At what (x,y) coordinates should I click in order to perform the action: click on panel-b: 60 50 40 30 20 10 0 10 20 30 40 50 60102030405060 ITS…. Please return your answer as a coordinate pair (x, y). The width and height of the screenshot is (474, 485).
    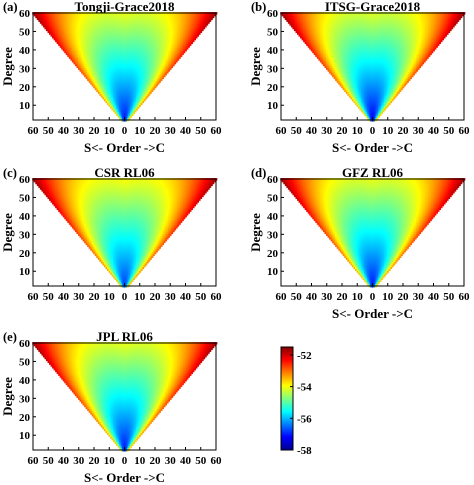
    Looking at the image, I should click on (359, 77).